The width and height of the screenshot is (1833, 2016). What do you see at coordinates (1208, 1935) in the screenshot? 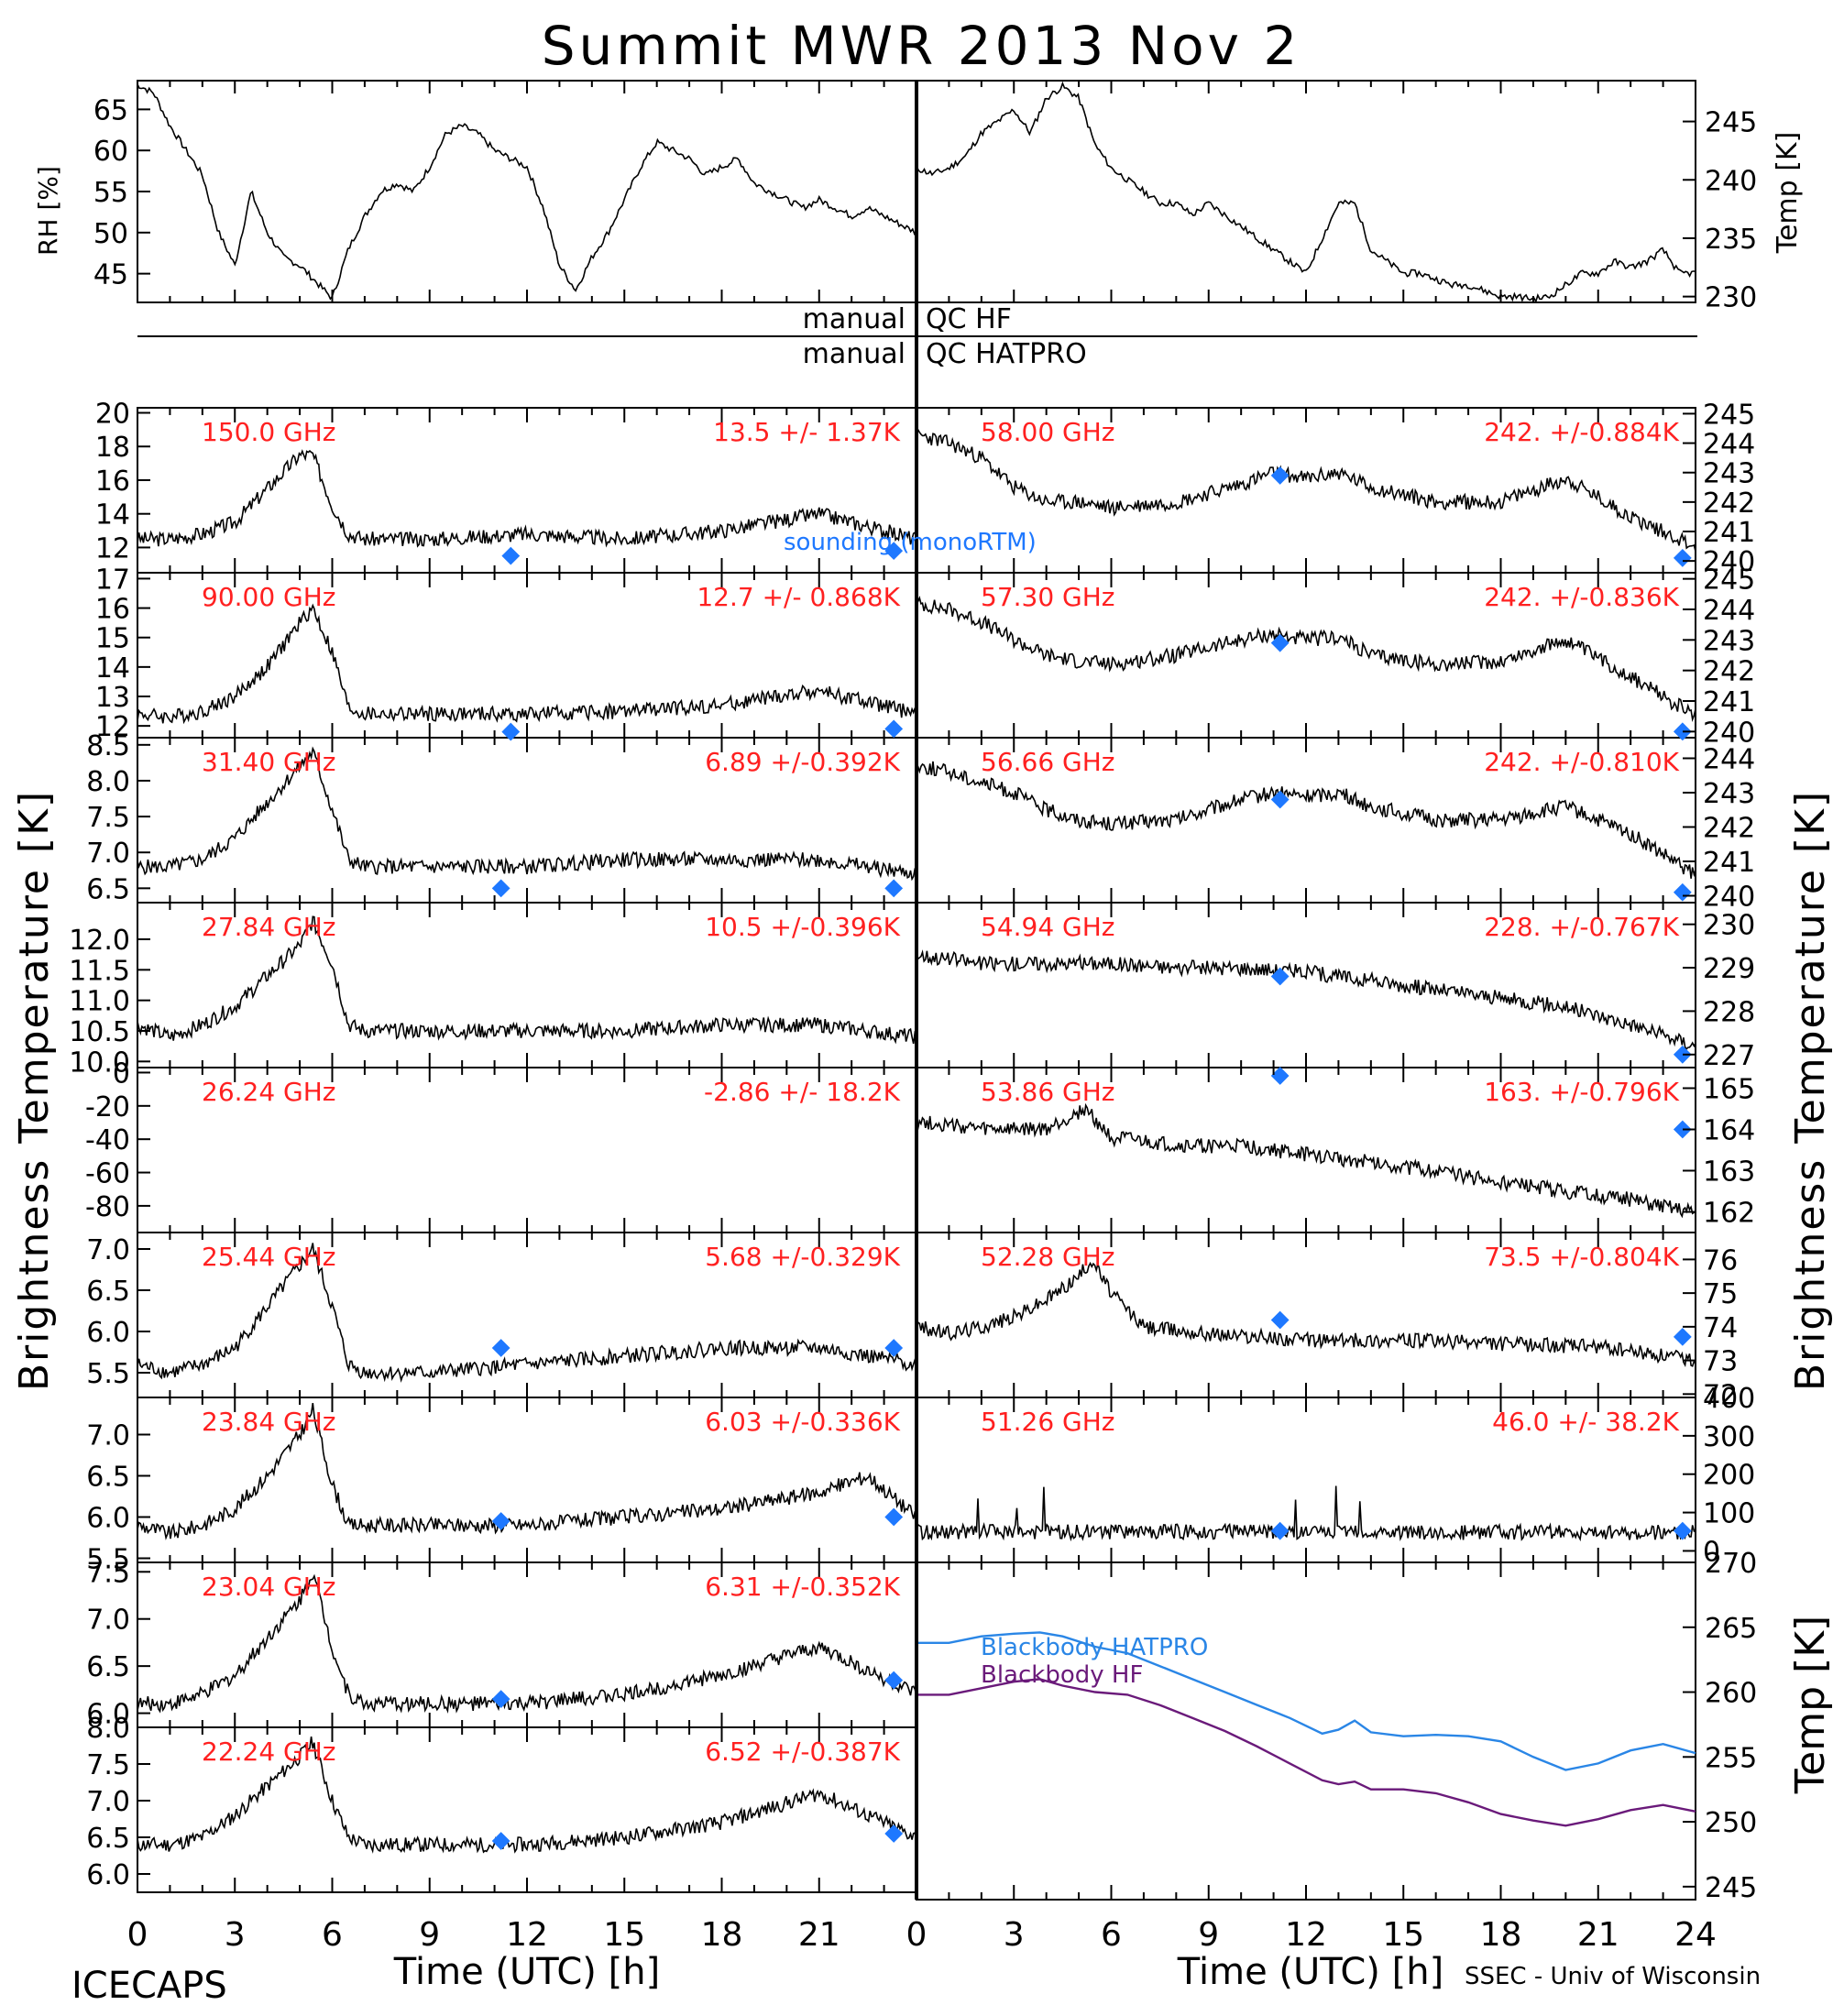
I see `x-tick-label: 9` at bounding box center [1208, 1935].